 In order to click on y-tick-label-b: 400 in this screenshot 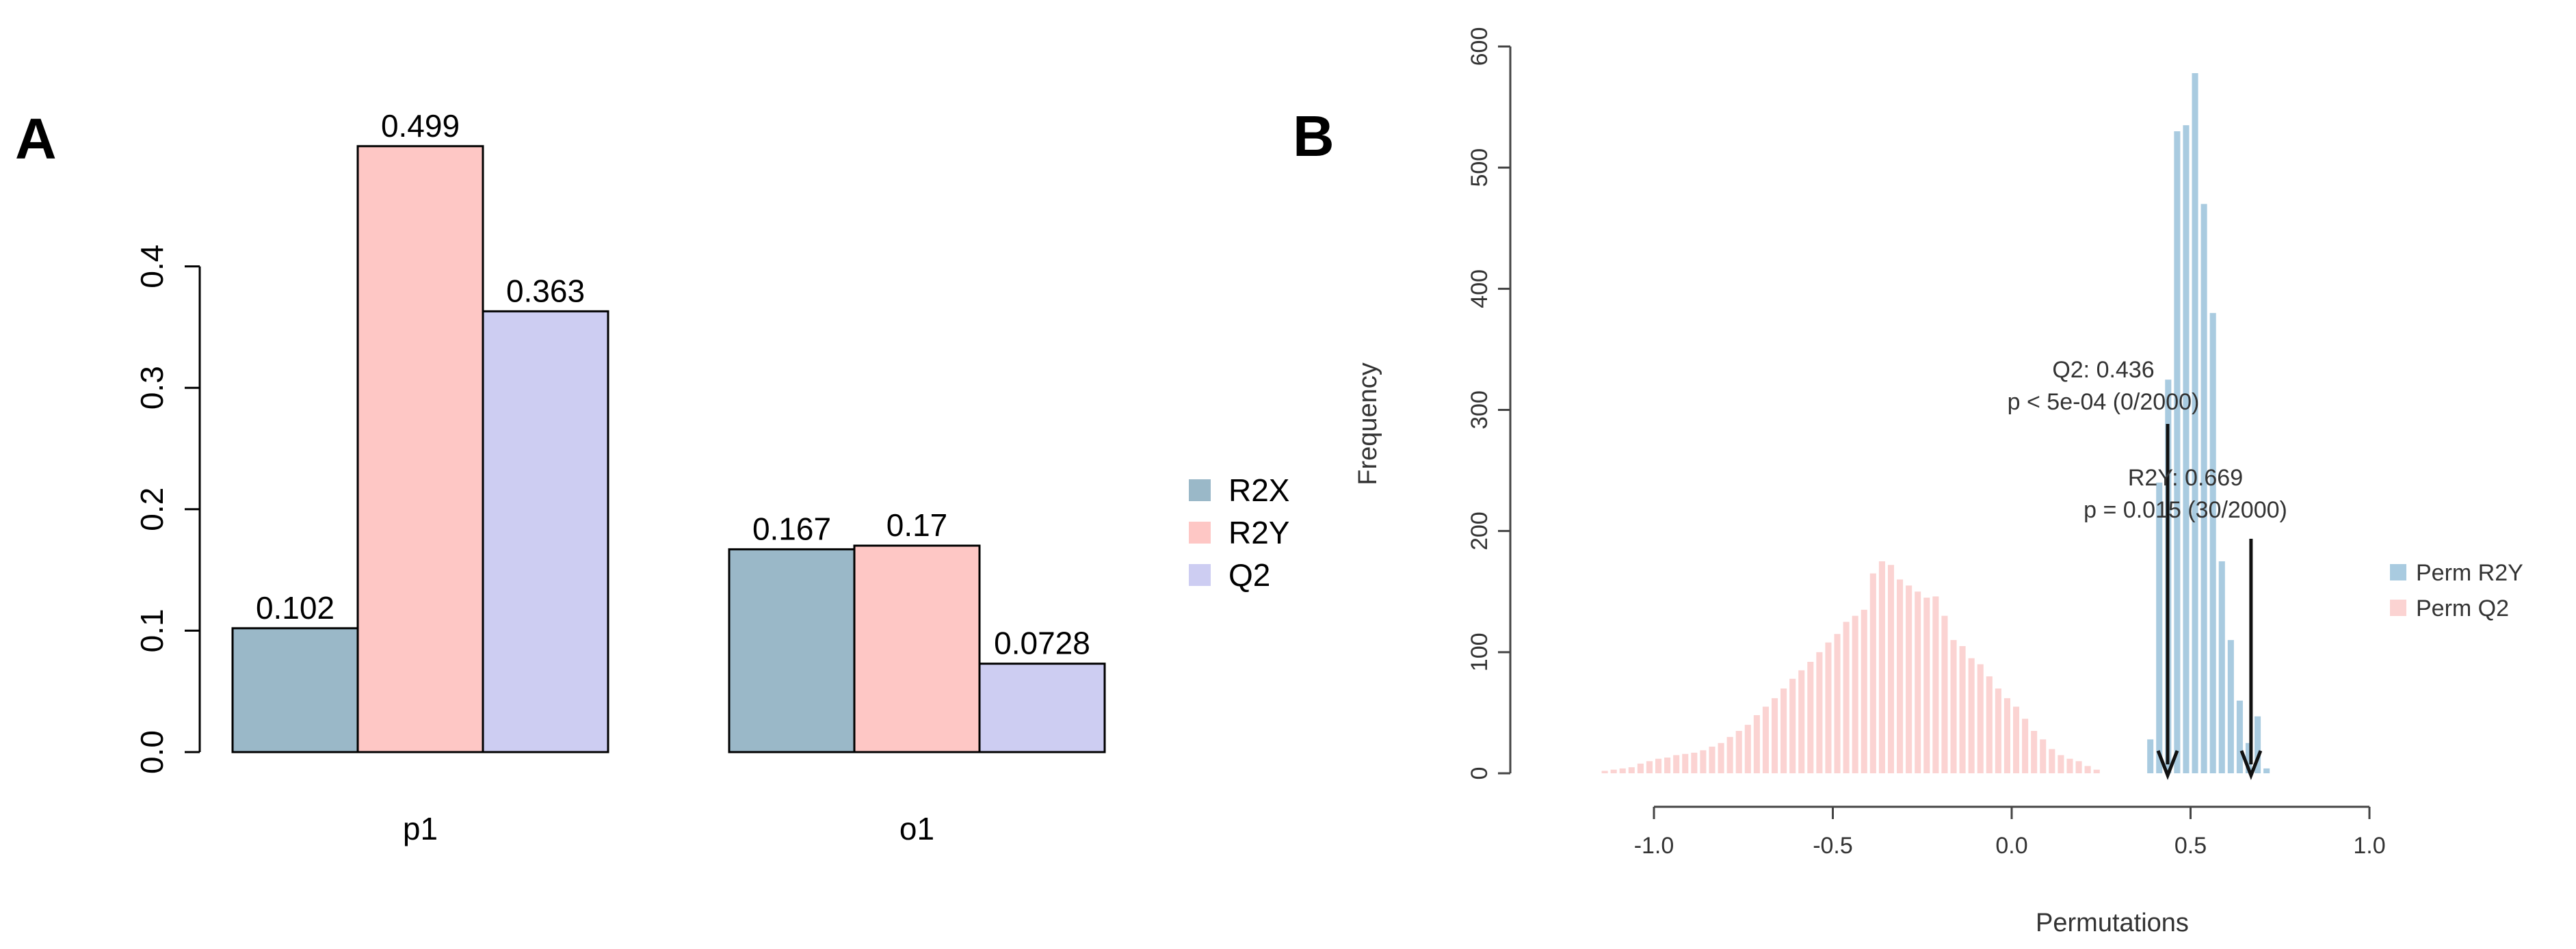, I will do `click(1480, 288)`.